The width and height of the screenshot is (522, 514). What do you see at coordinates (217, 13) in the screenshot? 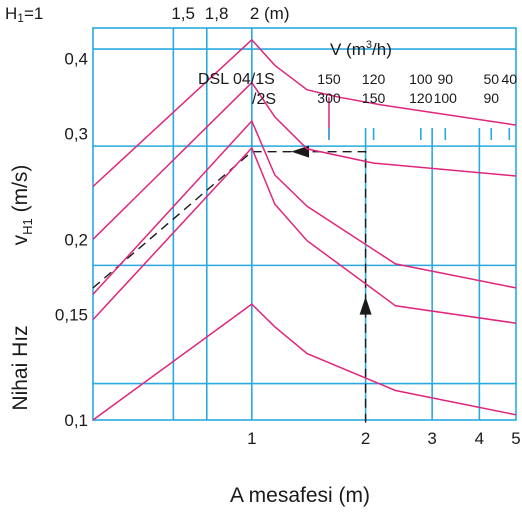
I see `top-scale-label: 1,8` at bounding box center [217, 13].